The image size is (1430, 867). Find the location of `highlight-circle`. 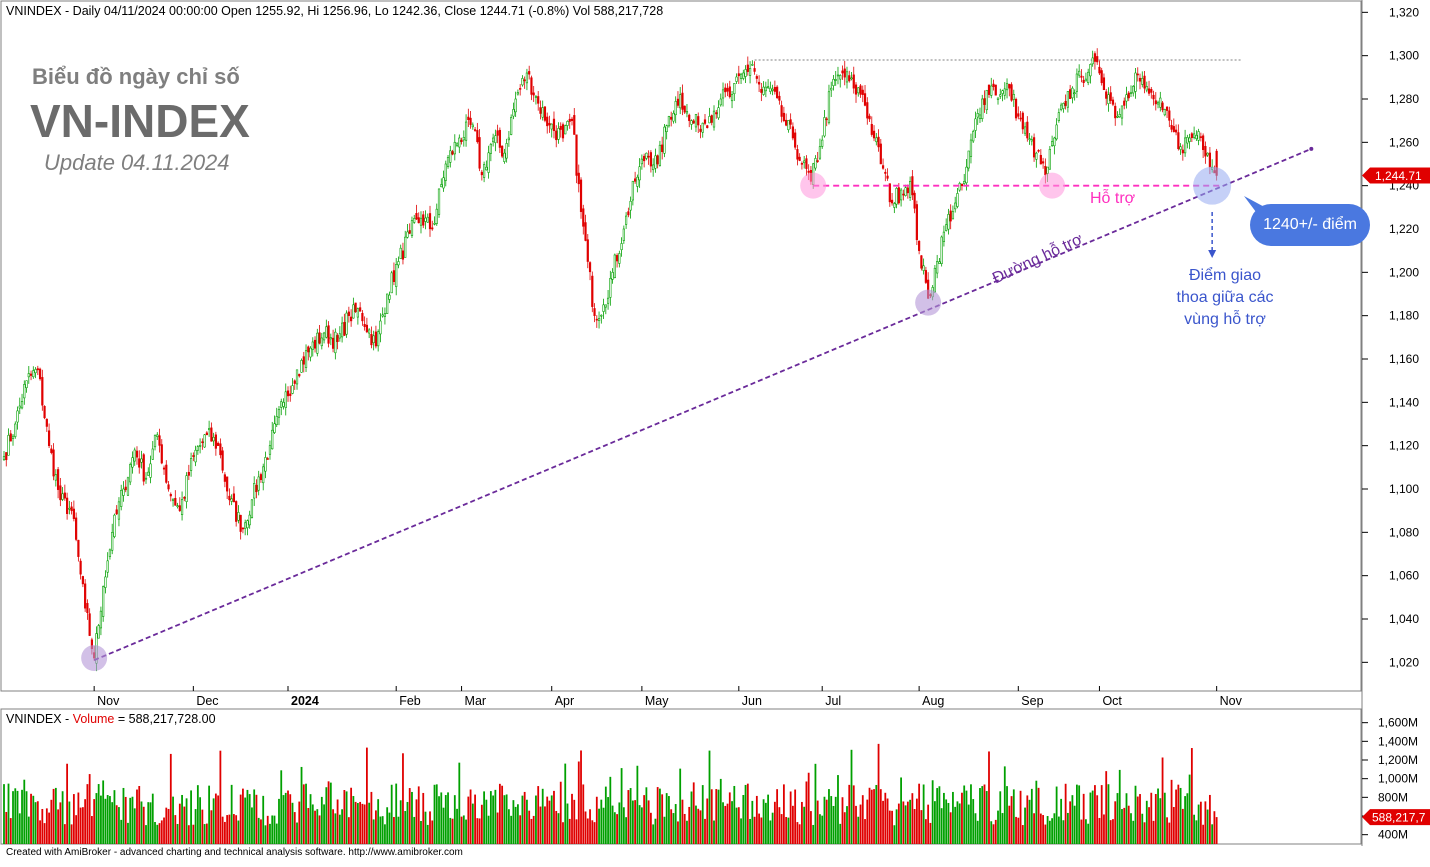

highlight-circle is located at coordinates (94, 658).